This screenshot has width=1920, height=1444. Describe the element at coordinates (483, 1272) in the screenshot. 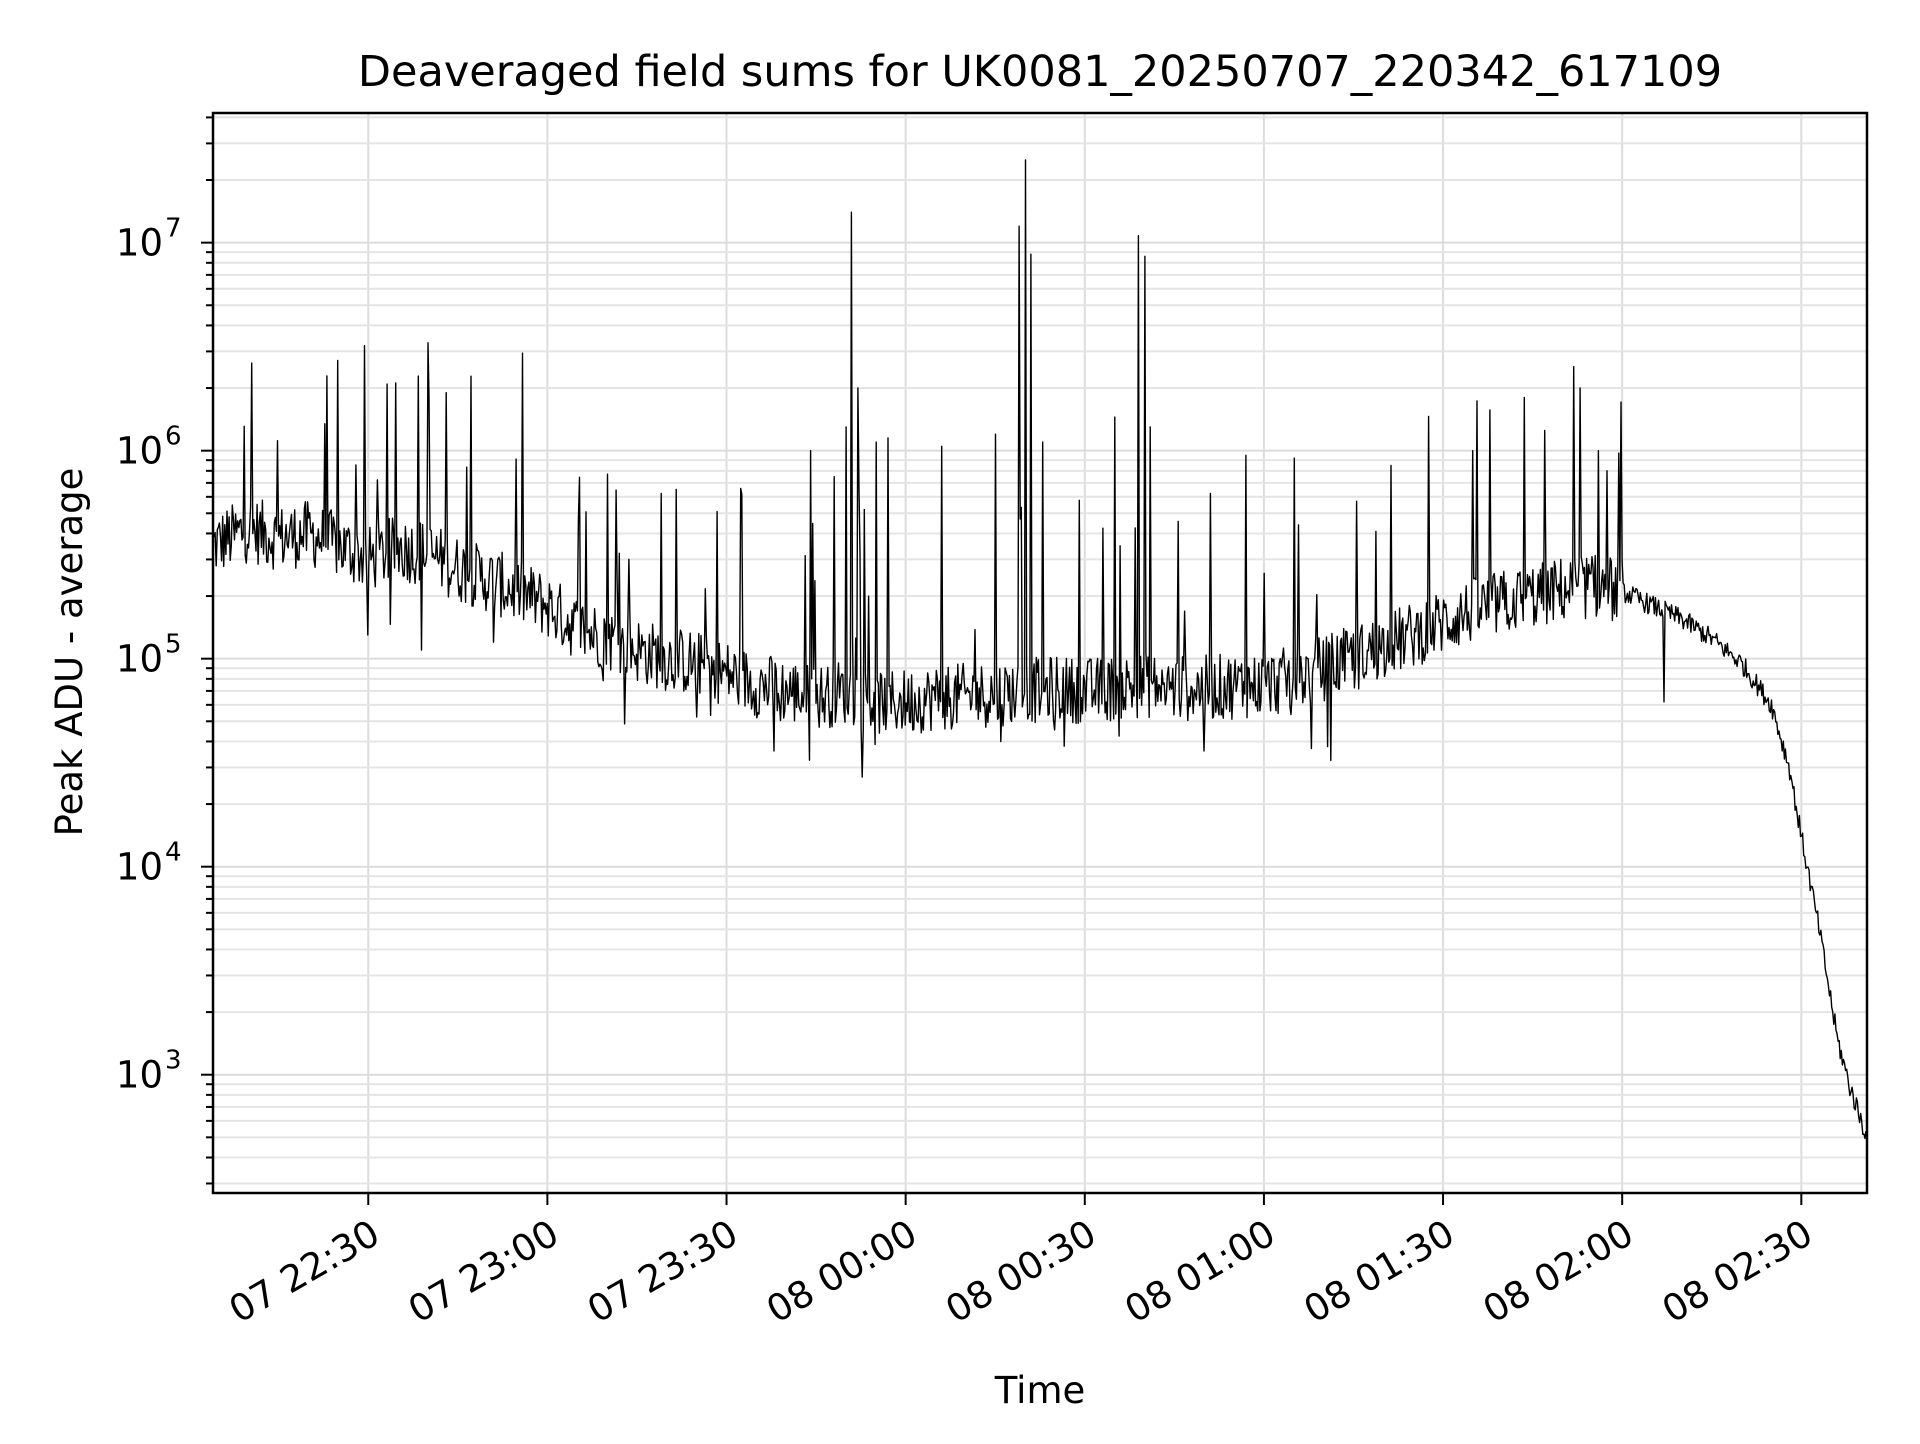

I see `x-tick-label: 07 23:00` at that location.